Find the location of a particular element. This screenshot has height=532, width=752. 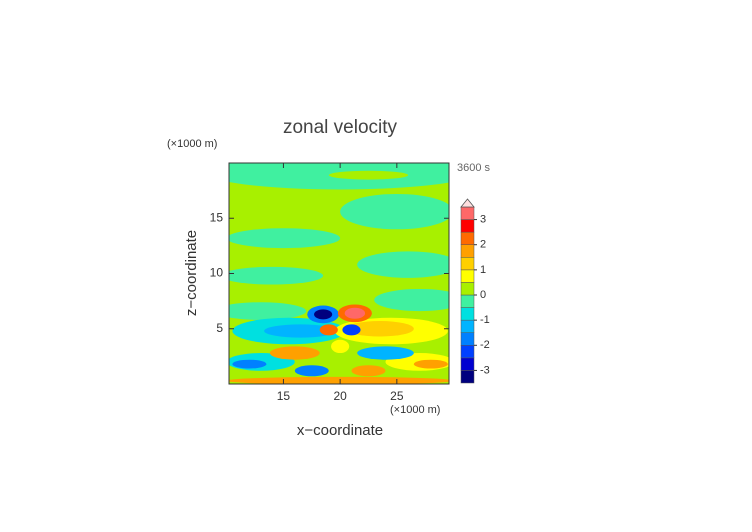

y-tick-label: 15 is located at coordinates (217, 217).